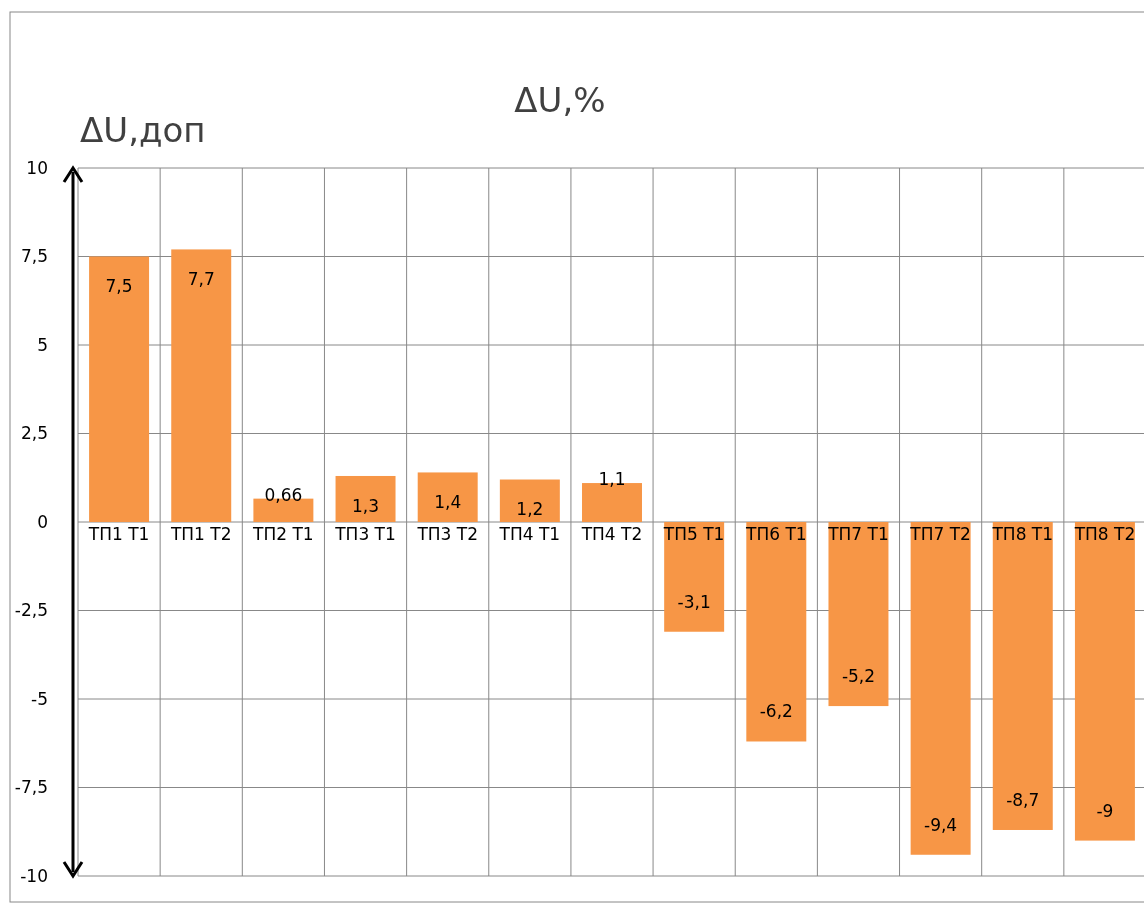  I want to click on x-tick-label: ТП7 Т1, so click(858, 533).